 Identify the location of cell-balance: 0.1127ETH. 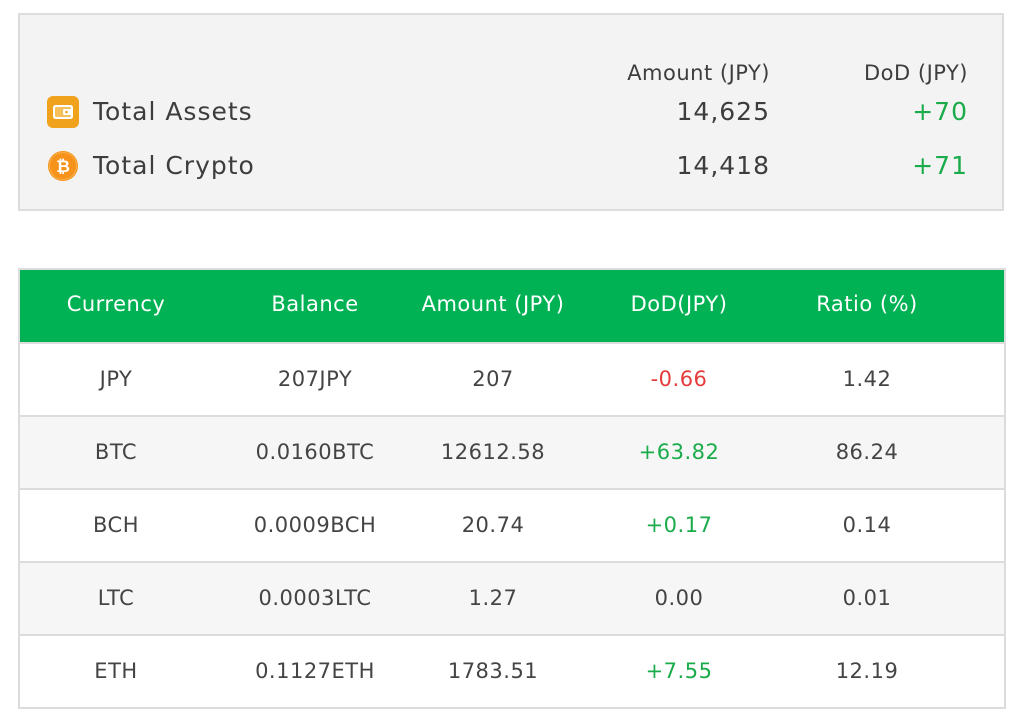
(315, 671).